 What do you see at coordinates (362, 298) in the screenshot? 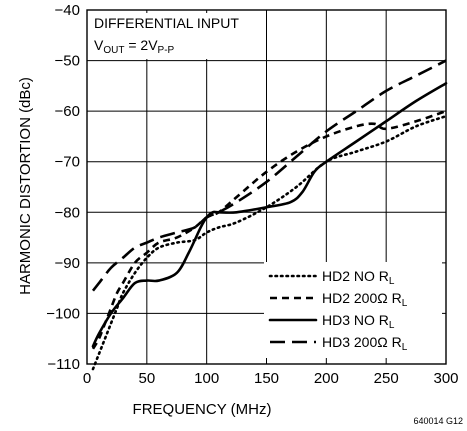
I see `legend-label-main-1: HD2 200Ω R` at bounding box center [362, 298].